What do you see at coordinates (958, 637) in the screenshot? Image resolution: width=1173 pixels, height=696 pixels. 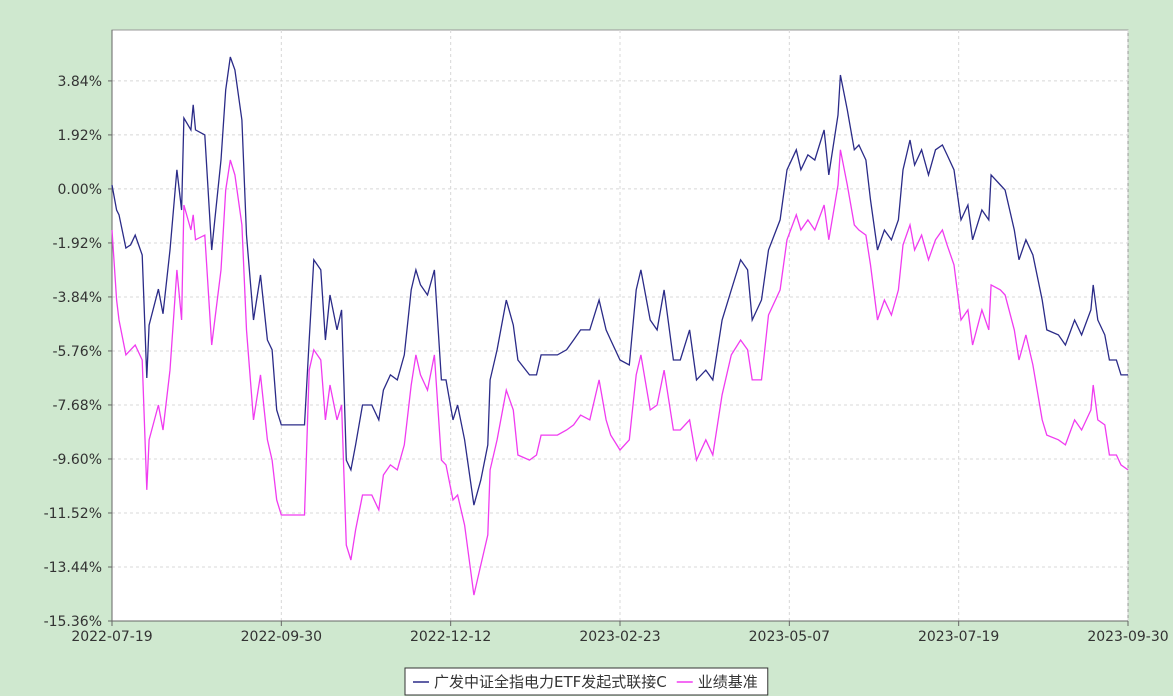 I see `x-tick-label: 2023-07-19` at bounding box center [958, 637].